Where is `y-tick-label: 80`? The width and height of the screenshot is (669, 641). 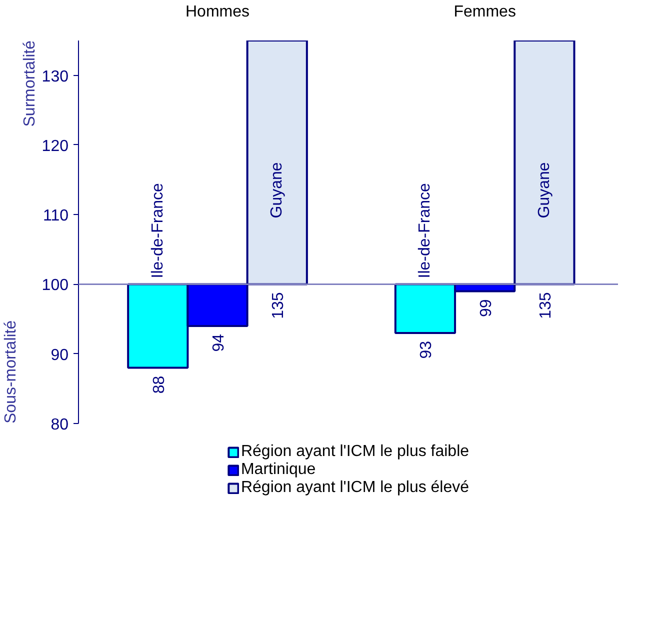
y-tick-label: 80 is located at coordinates (59, 425).